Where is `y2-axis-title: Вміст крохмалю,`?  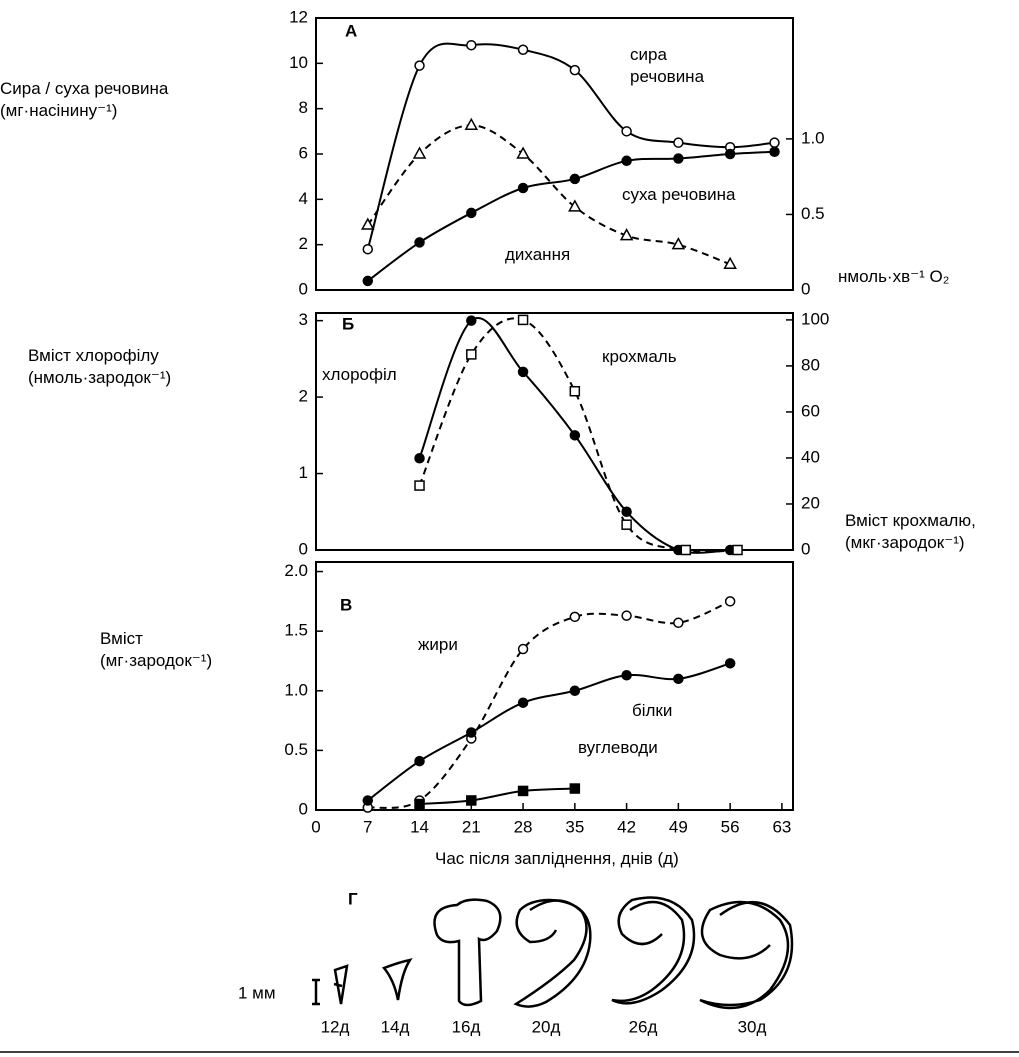
y2-axis-title: Вміст крохмалю, is located at coordinates (910, 520).